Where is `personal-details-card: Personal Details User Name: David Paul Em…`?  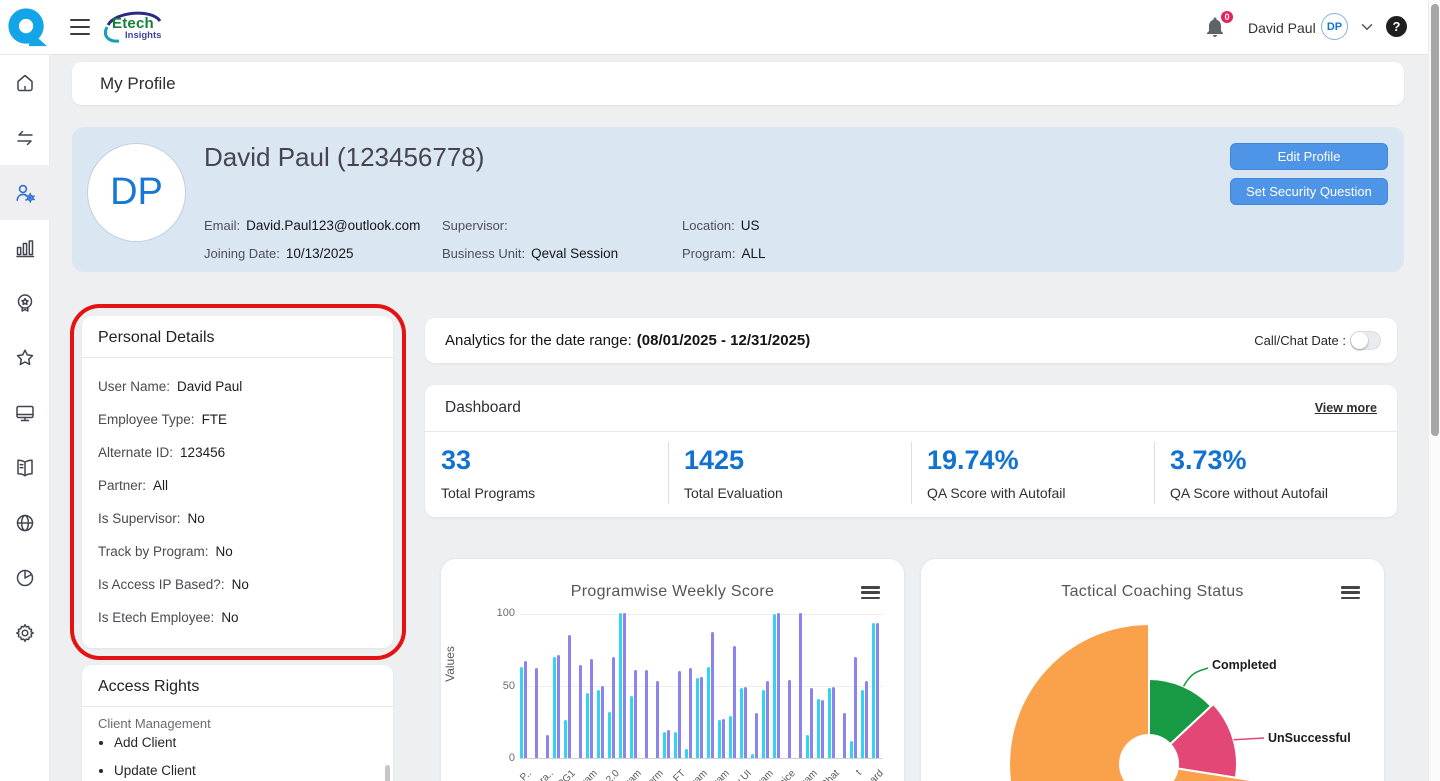
personal-details-card: Personal Details User Name: David Paul Em… is located at coordinates (237, 482).